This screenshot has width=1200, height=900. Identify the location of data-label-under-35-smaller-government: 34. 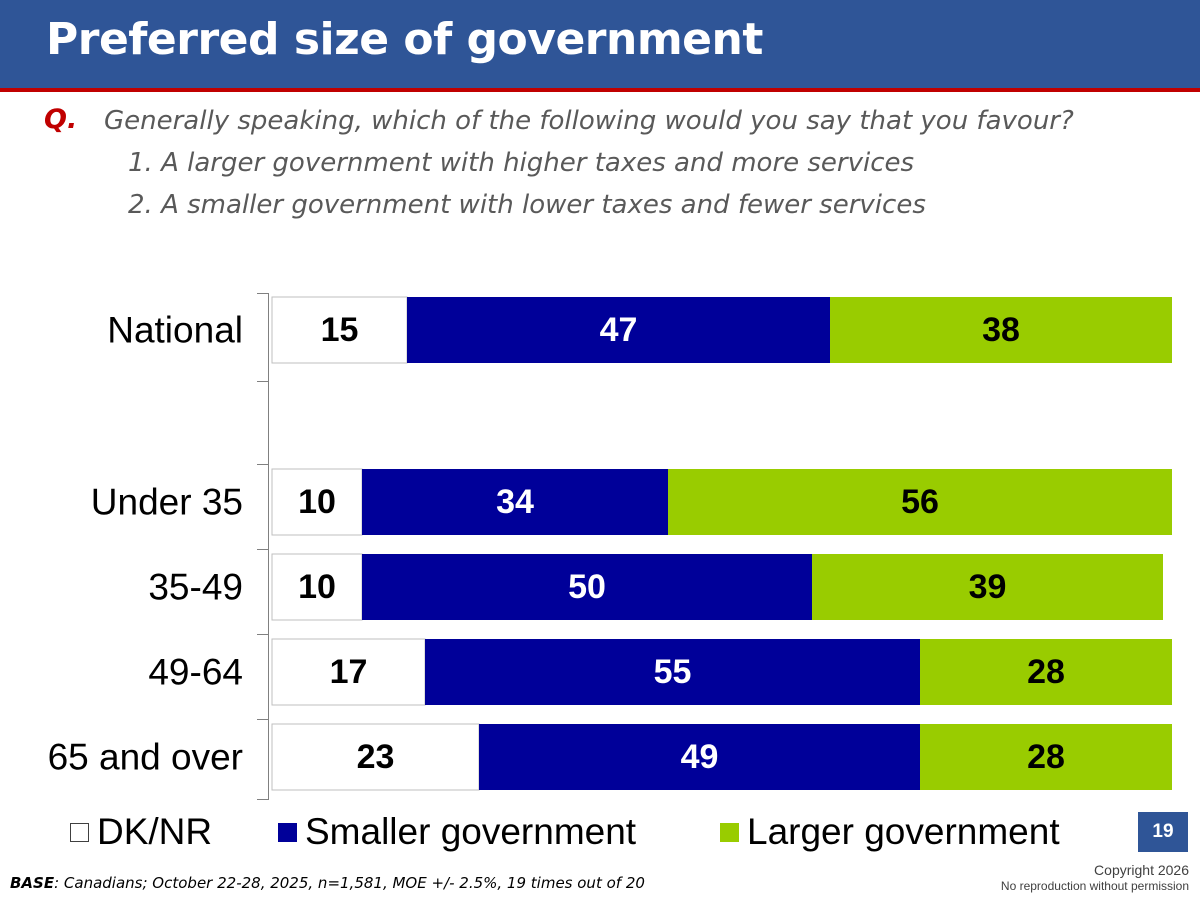
(515, 502).